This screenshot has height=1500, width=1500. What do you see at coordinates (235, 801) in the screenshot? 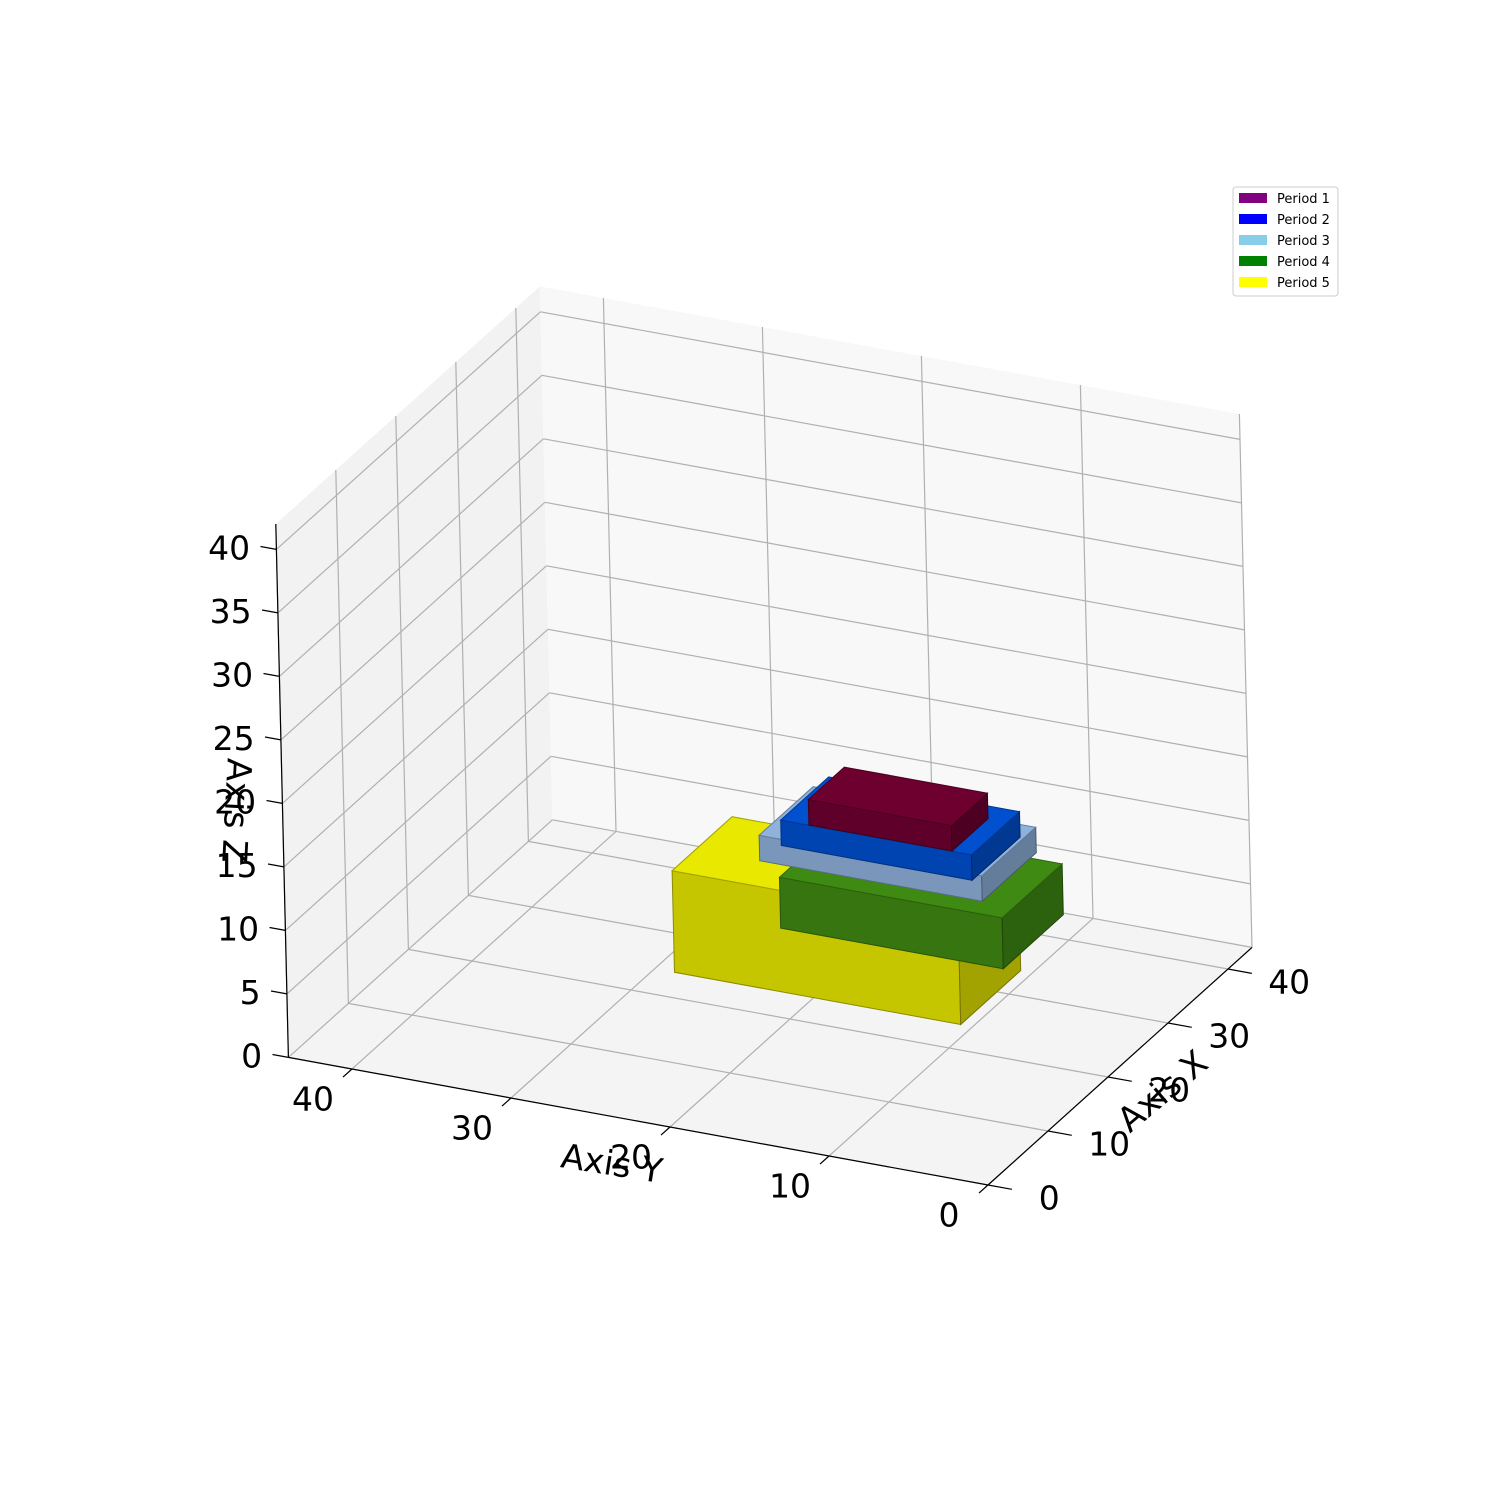
I see `z-tick-label: 20` at bounding box center [235, 801].